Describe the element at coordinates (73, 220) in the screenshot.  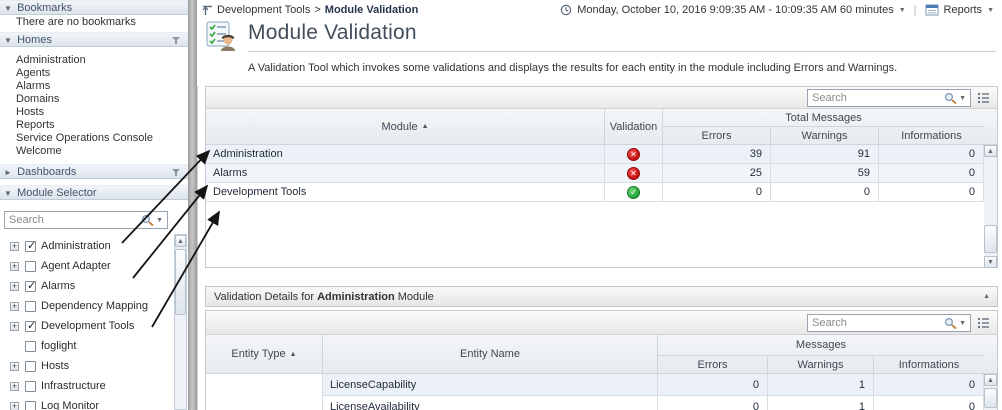
I see `module-search-input` at that location.